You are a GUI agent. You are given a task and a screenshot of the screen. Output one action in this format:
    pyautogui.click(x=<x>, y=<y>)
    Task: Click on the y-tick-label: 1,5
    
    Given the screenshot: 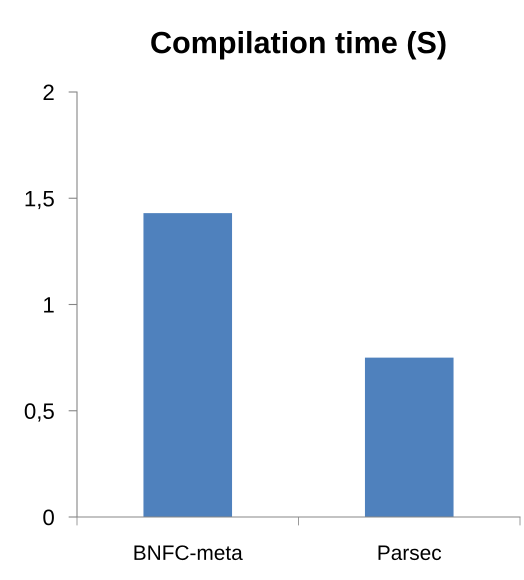 What is the action you would take?
    pyautogui.click(x=40, y=200)
    